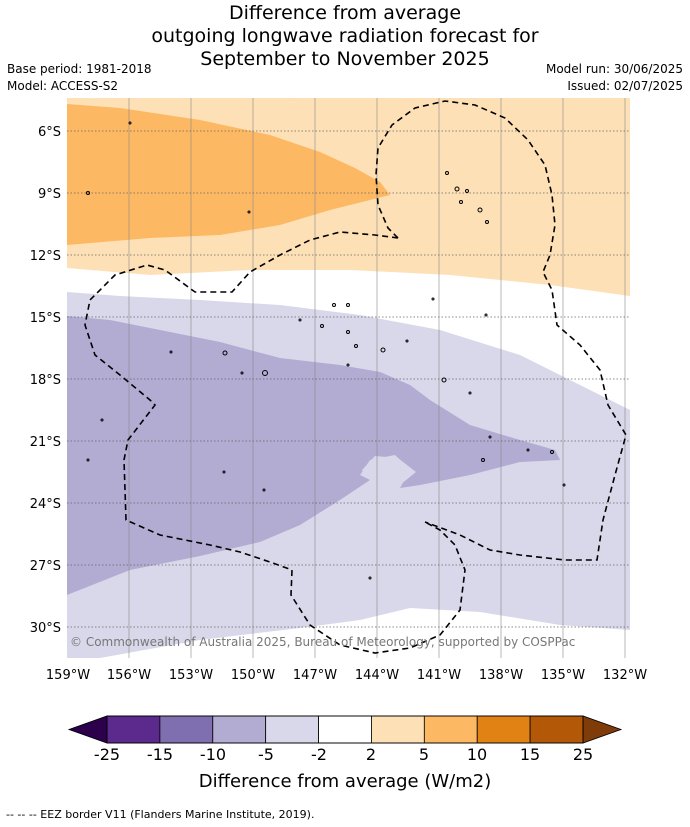 This screenshot has height=827, width=690. Describe the element at coordinates (266, 754) in the screenshot. I see `colorbar-tick-label: -5` at that location.